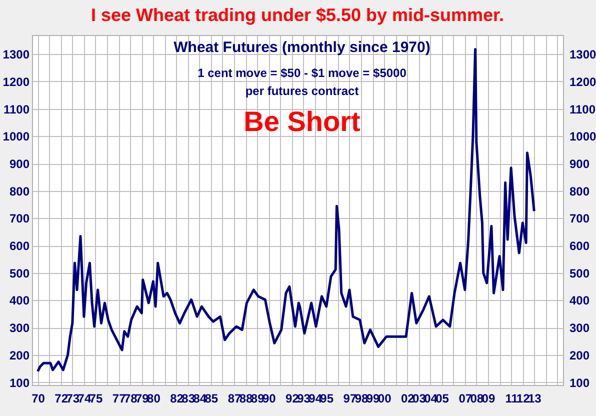 This screenshot has height=416, width=596. Describe the element at coordinates (19, 273) in the screenshot. I see `y-tick-label: 500` at that location.